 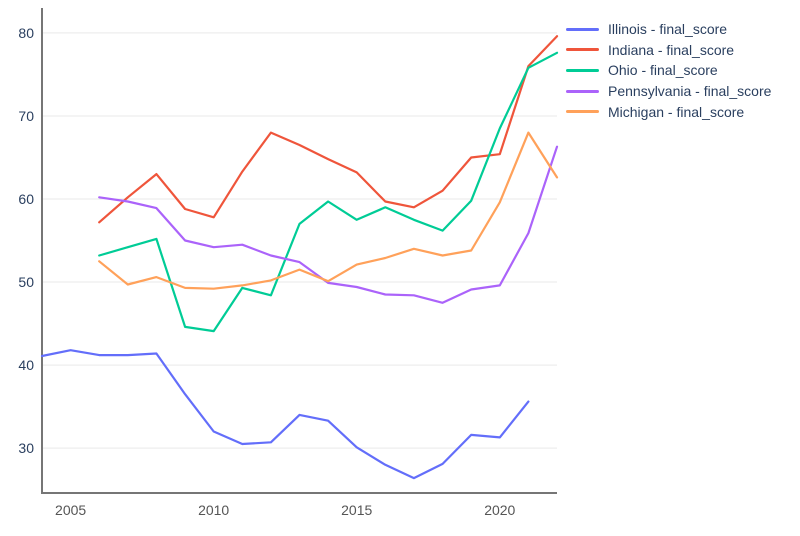 What do you see at coordinates (356, 510) in the screenshot?
I see `x-tick-label-2015: 2015` at bounding box center [356, 510].